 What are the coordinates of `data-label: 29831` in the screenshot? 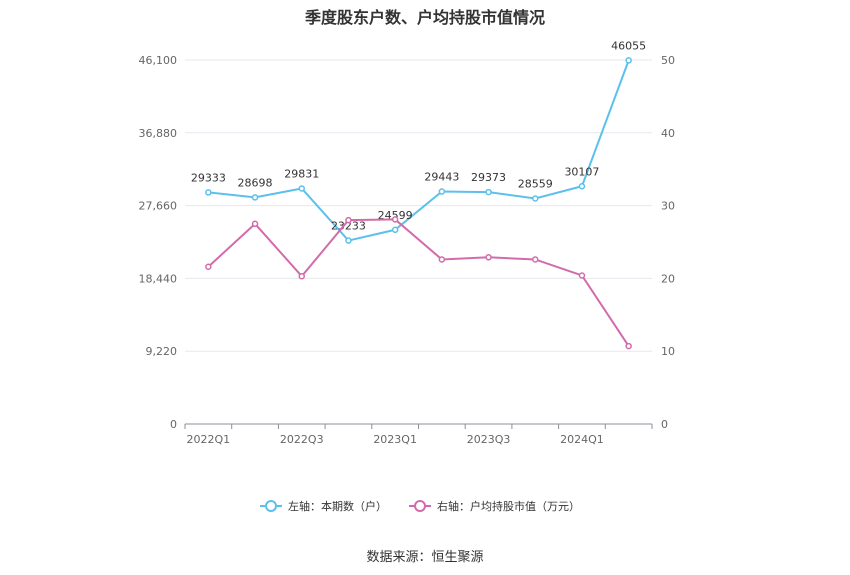 It's located at (301, 173).